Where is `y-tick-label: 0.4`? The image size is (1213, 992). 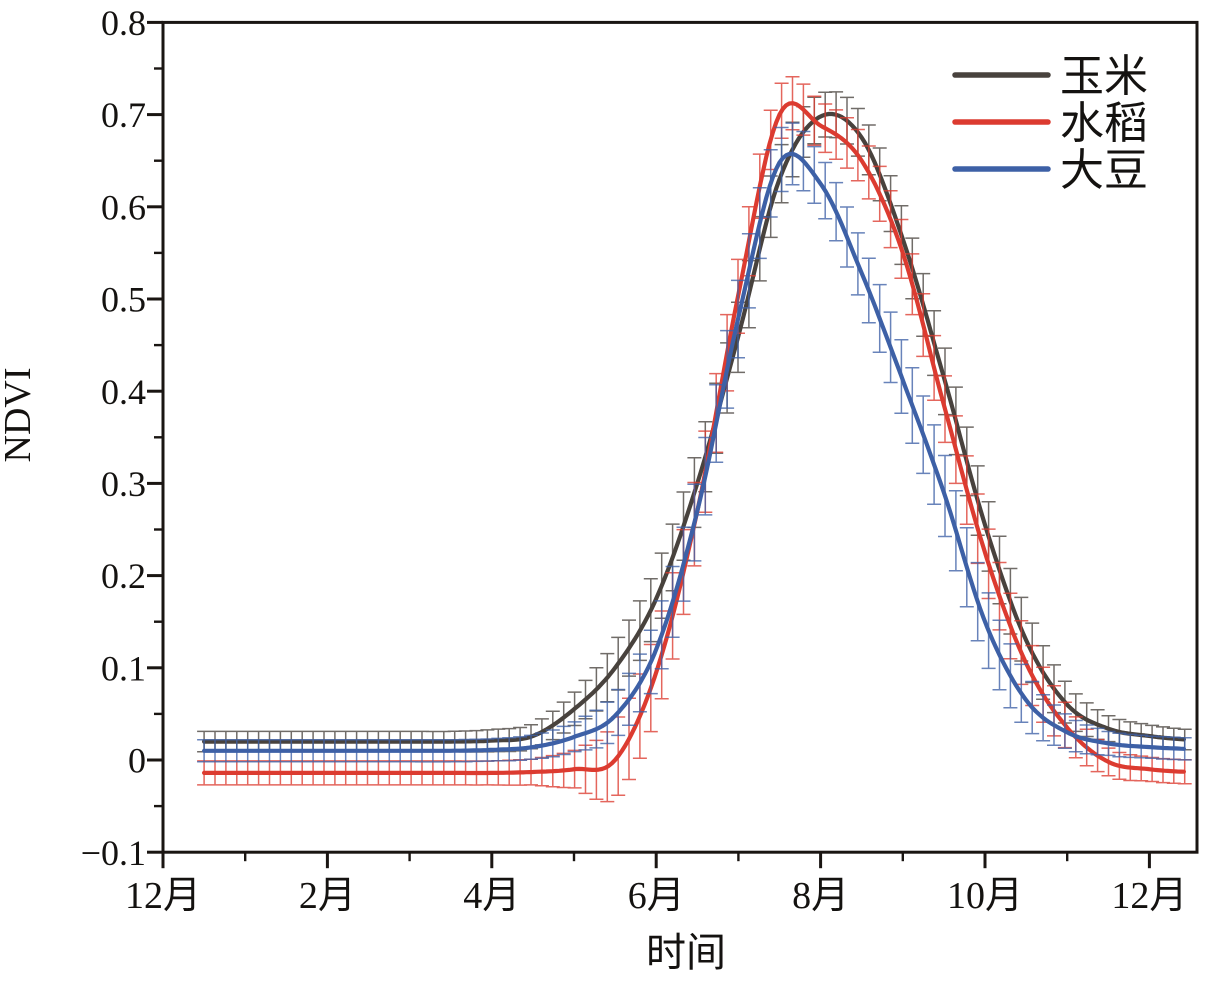
y-tick-label: 0.4 is located at coordinates (123, 392).